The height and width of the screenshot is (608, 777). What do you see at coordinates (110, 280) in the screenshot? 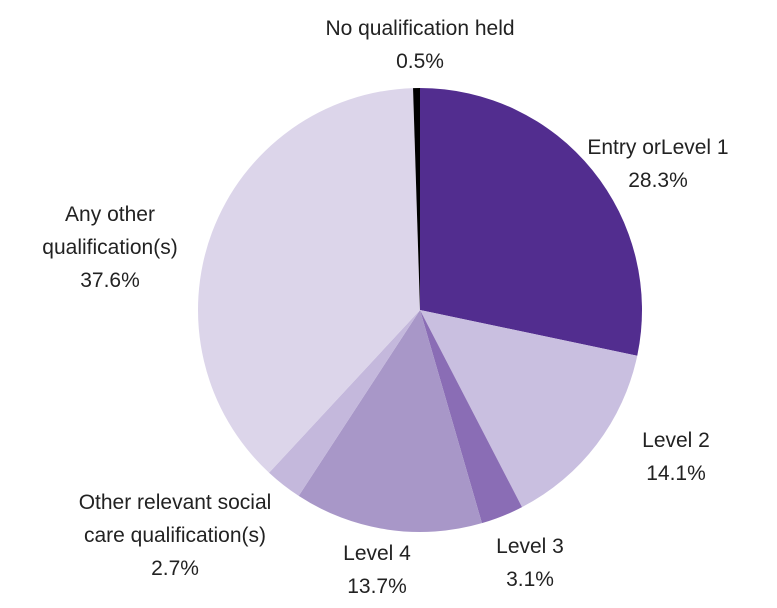
I see `value-label: 37.6%` at bounding box center [110, 280].